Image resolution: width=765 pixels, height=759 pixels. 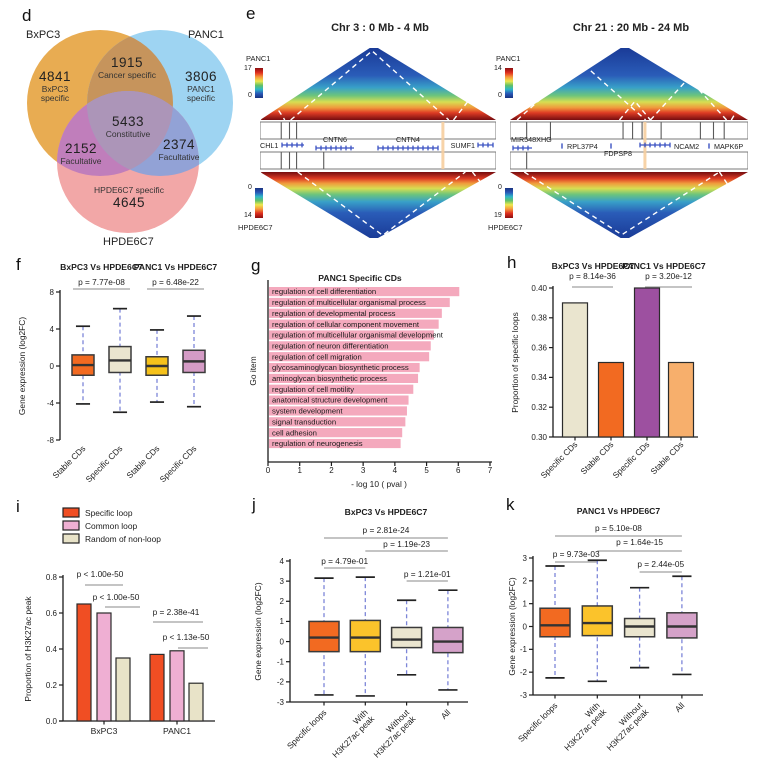 What do you see at coordinates (123, 539) in the screenshot?
I see `legend-label: Random of non-loop` at bounding box center [123, 539].